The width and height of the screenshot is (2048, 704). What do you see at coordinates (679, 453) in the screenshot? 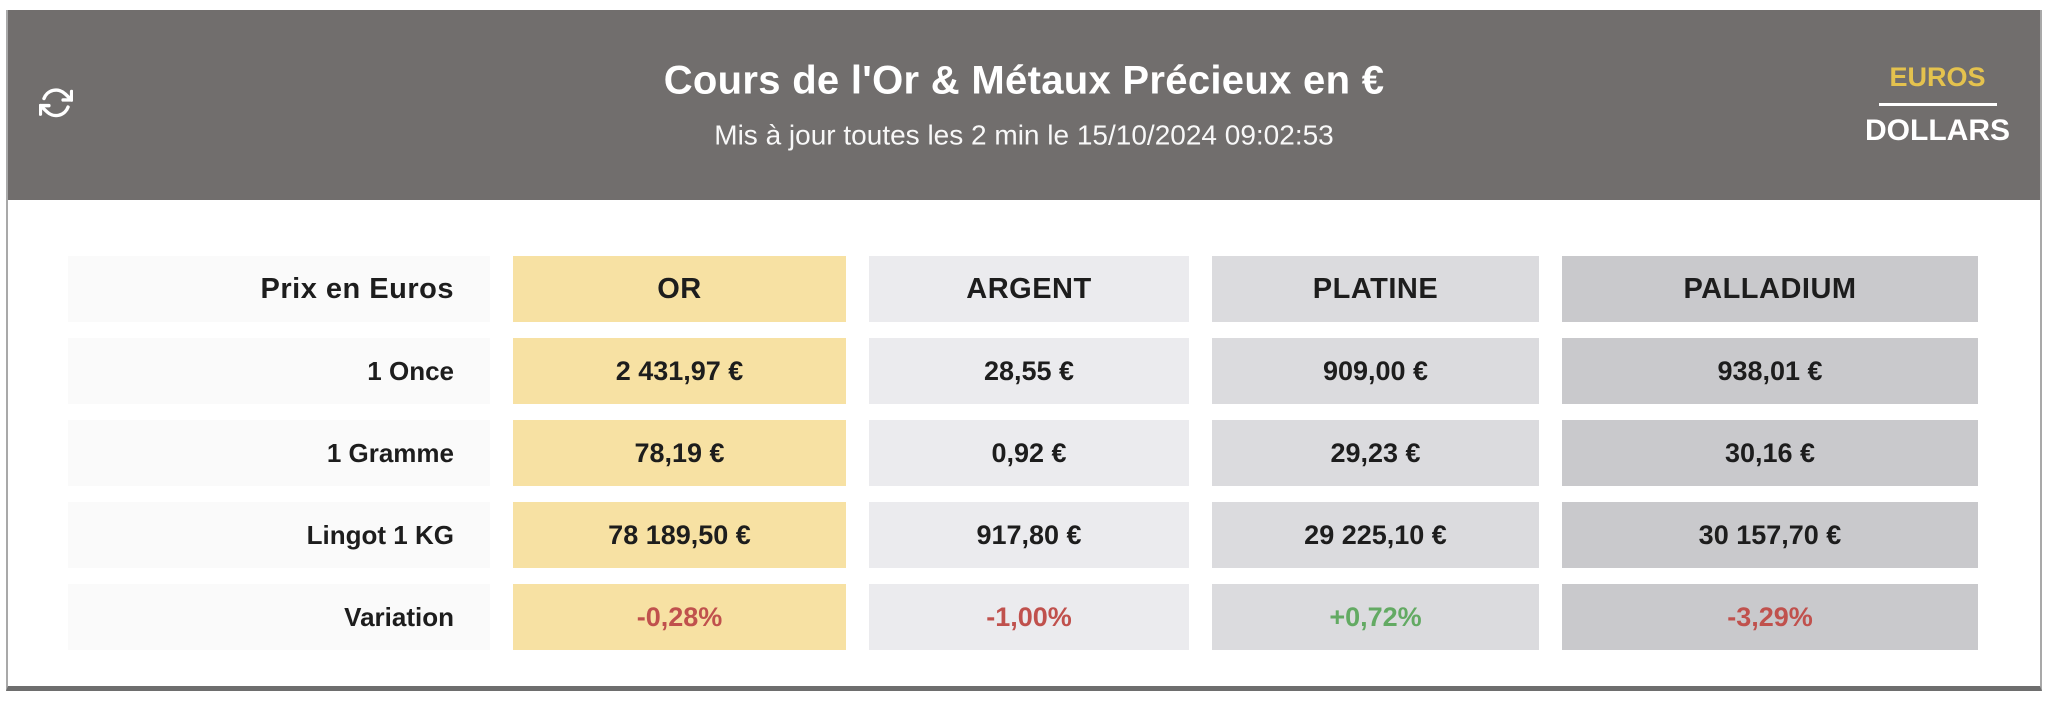
I see `price-cell-or-1-gramme: 78,19 €` at bounding box center [679, 453].